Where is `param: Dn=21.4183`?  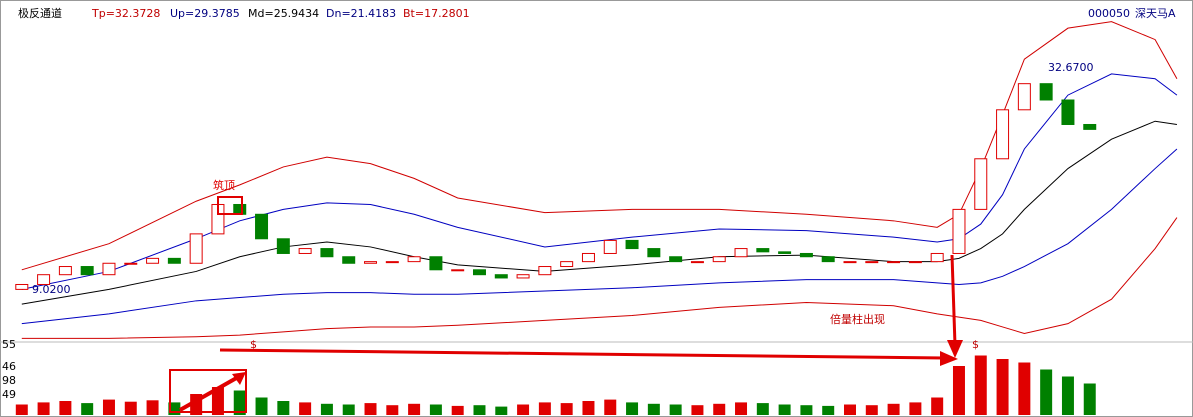 param: Dn=21.4183 is located at coordinates (361, 13).